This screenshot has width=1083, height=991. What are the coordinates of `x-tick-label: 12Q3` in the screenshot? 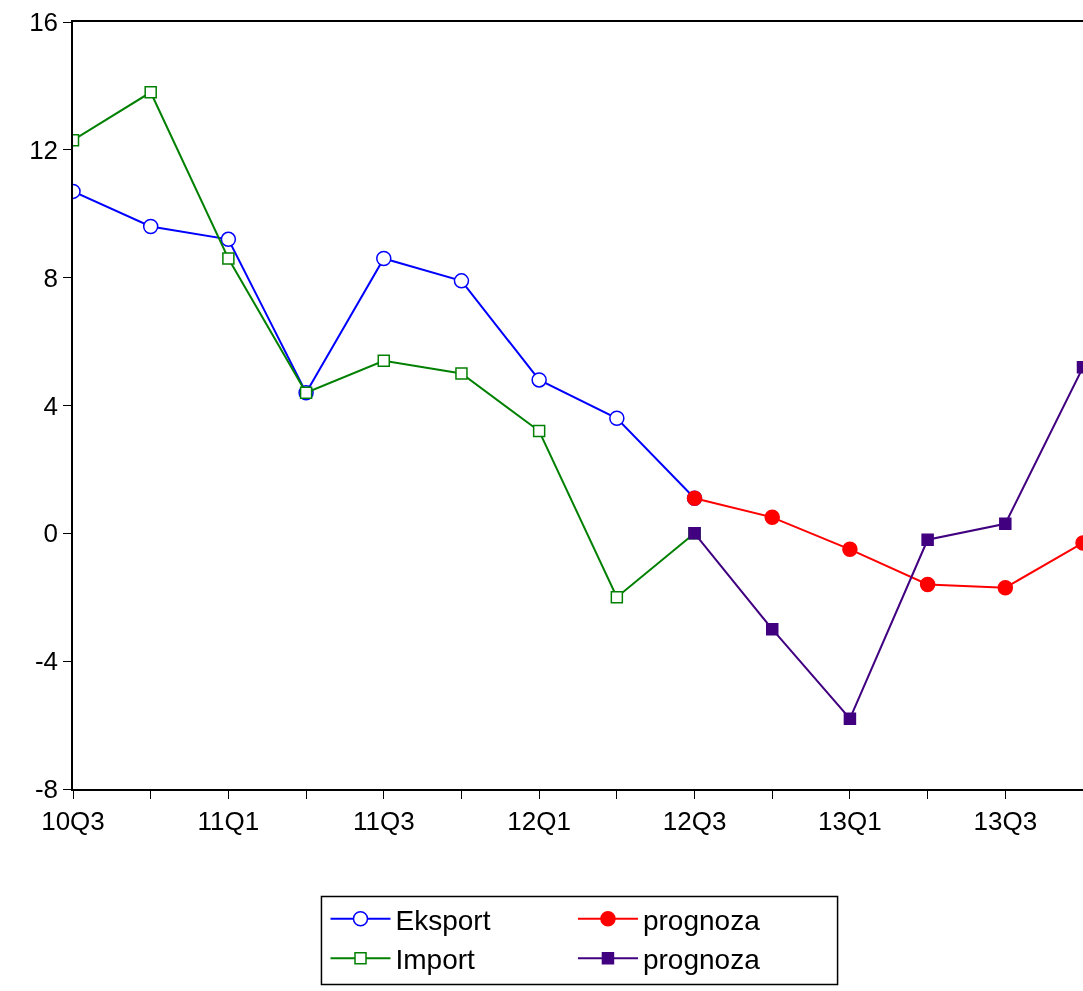 It's located at (694, 820).